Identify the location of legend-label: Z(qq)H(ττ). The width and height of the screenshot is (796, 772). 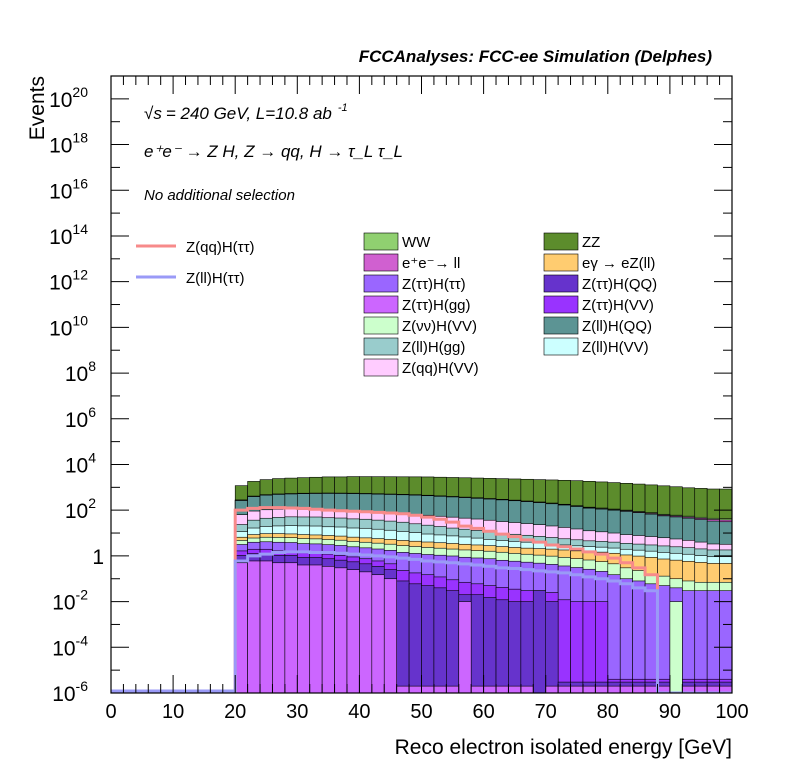
(220, 247).